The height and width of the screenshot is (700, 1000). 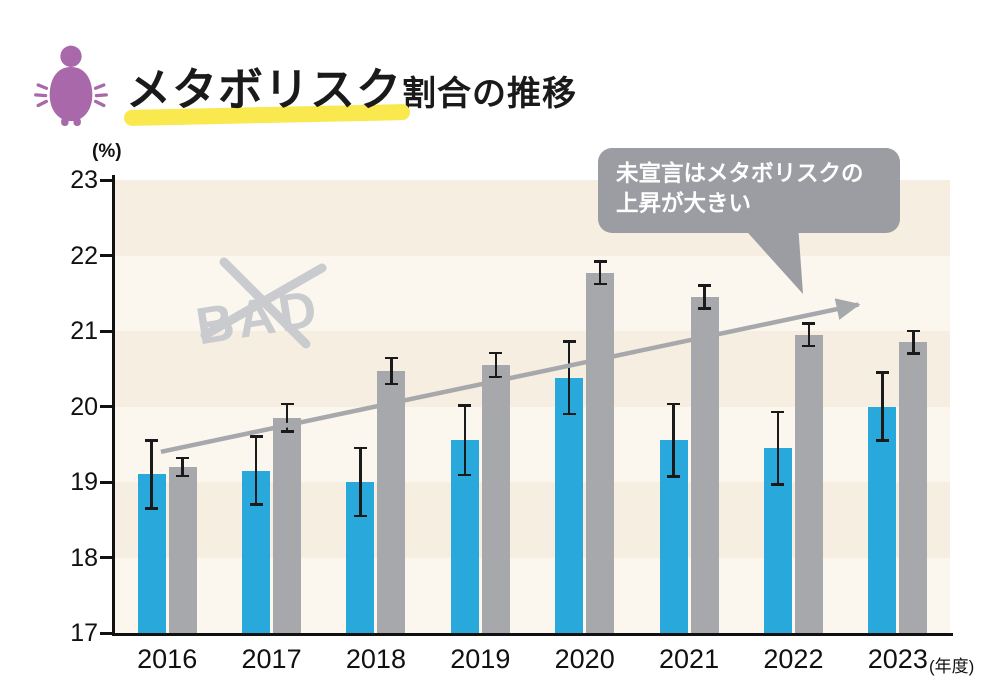 I want to click on page-title: メタボリスク 割合の推移, so click(x=350, y=89).